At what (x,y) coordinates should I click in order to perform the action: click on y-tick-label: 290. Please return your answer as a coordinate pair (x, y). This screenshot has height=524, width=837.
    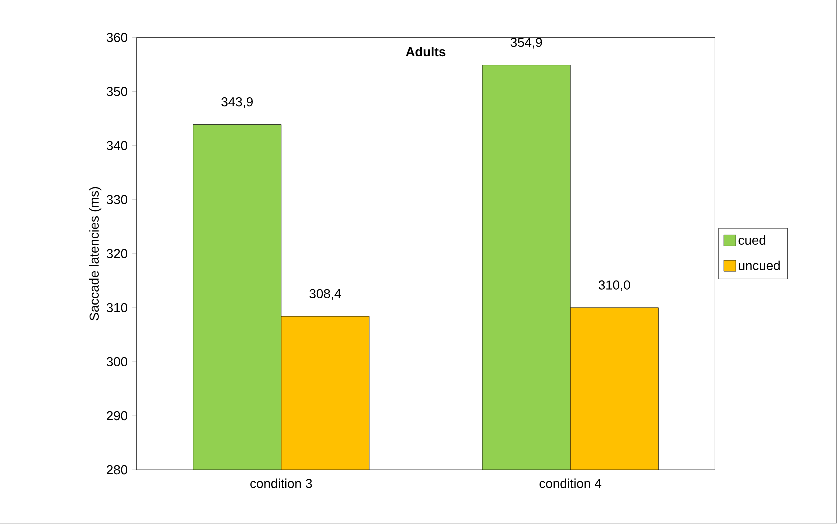
    Looking at the image, I should click on (117, 416).